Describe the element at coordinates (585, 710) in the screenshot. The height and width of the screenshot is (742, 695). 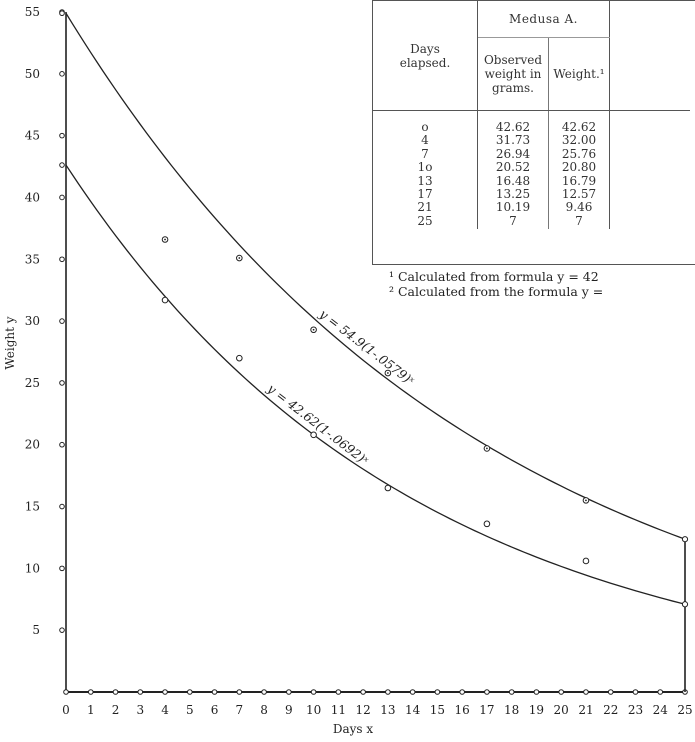
I see `x-tick-label: 21` at that location.